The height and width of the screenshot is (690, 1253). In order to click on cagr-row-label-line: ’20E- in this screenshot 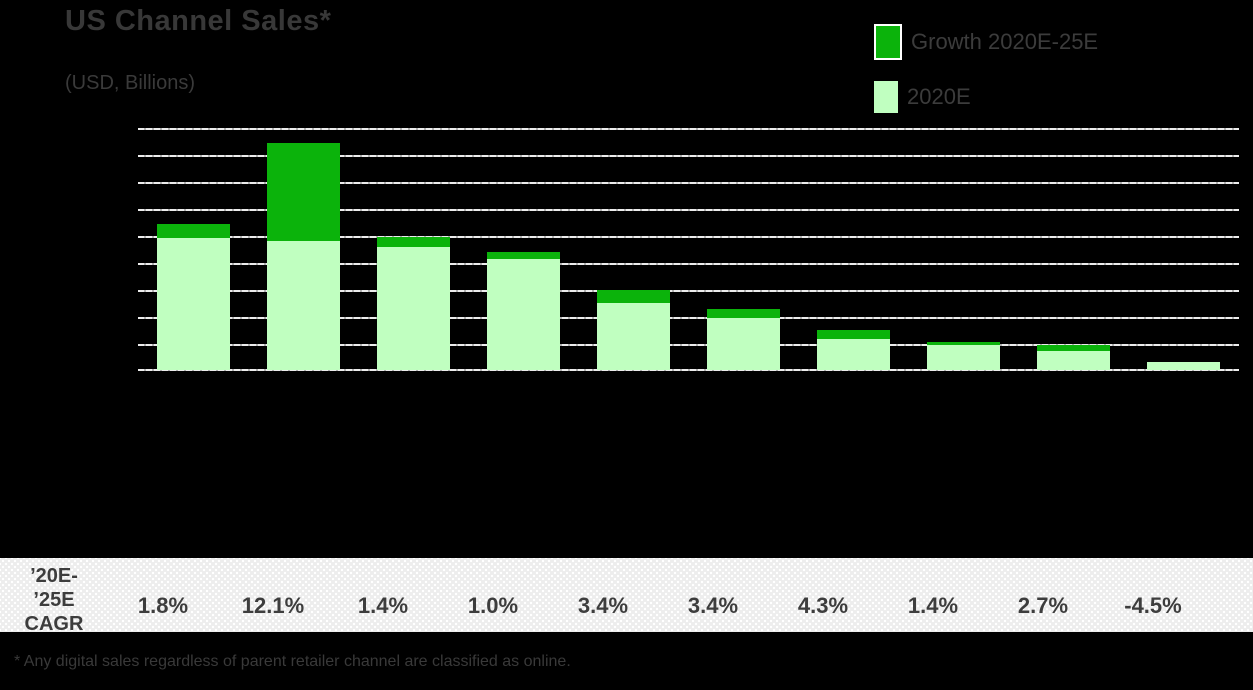, I will do `click(54, 576)`.